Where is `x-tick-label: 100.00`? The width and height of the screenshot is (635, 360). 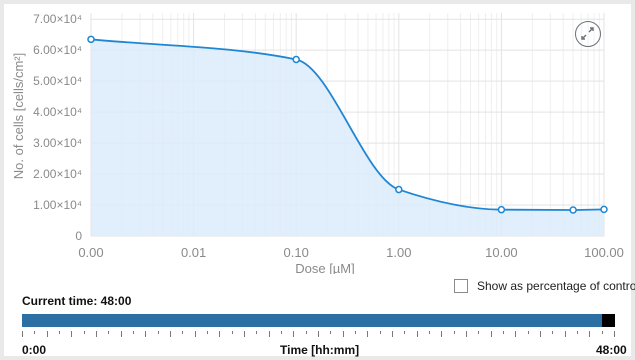
x-tick-label: 100.00 is located at coordinates (604, 252).